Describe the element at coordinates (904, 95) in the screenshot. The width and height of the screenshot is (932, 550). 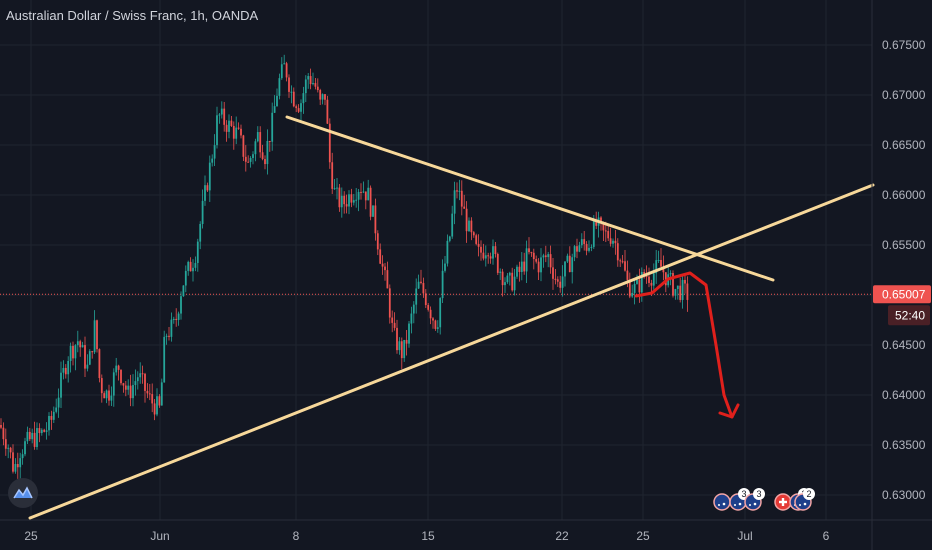
I see `price-tick-label: 0.67000` at that location.